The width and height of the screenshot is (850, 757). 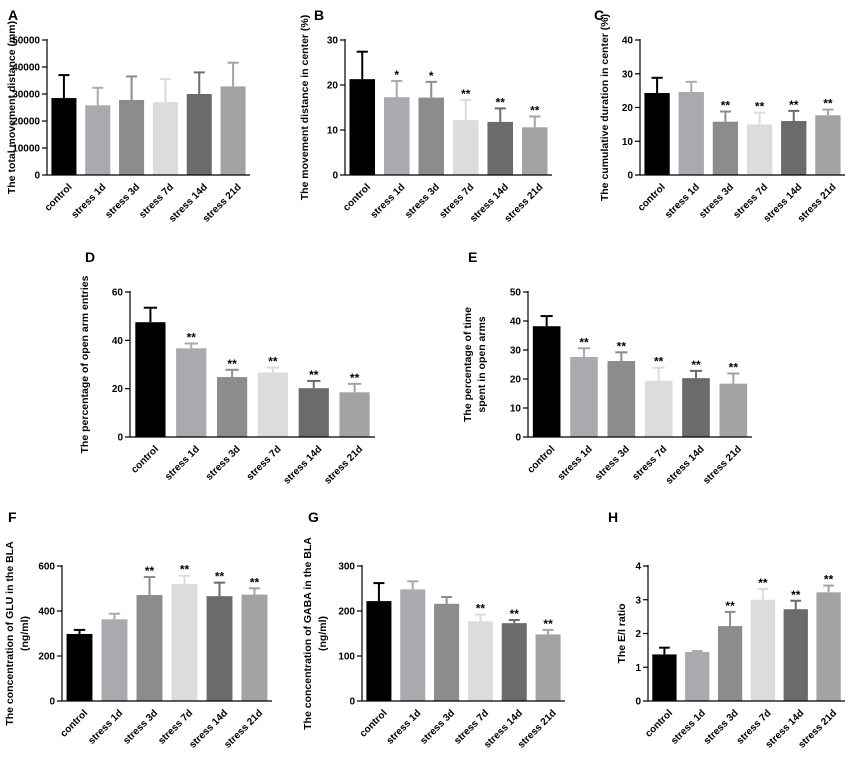 What do you see at coordinates (346, 567) in the screenshot?
I see `y-tick-label: 300` at bounding box center [346, 567].